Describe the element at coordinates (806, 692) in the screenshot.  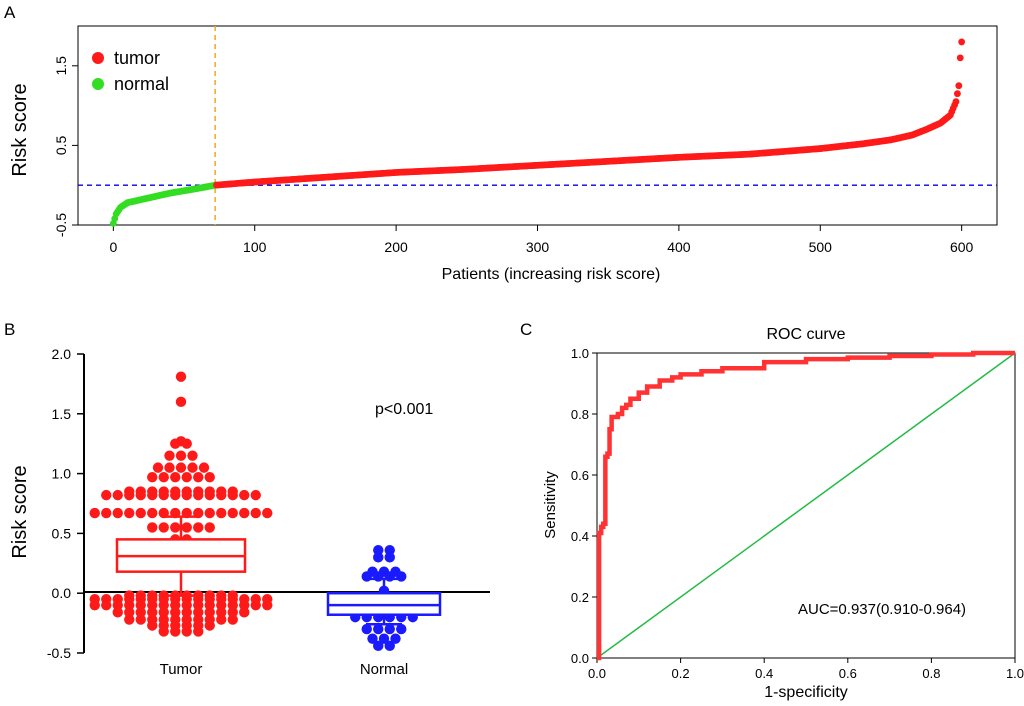
I see `panel-c-xlabel: 1-specificity` at that location.